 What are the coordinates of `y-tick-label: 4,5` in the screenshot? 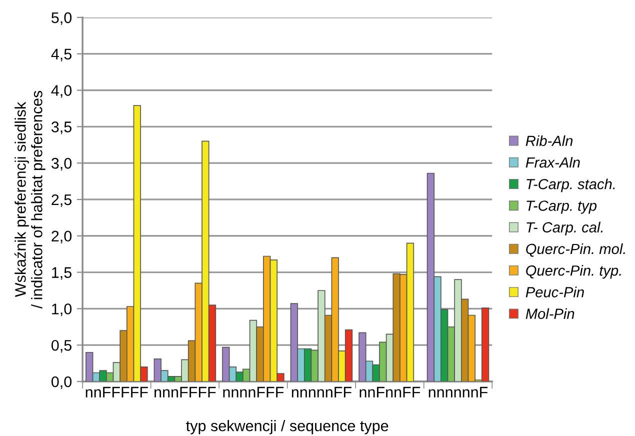 It's located at (61, 55).